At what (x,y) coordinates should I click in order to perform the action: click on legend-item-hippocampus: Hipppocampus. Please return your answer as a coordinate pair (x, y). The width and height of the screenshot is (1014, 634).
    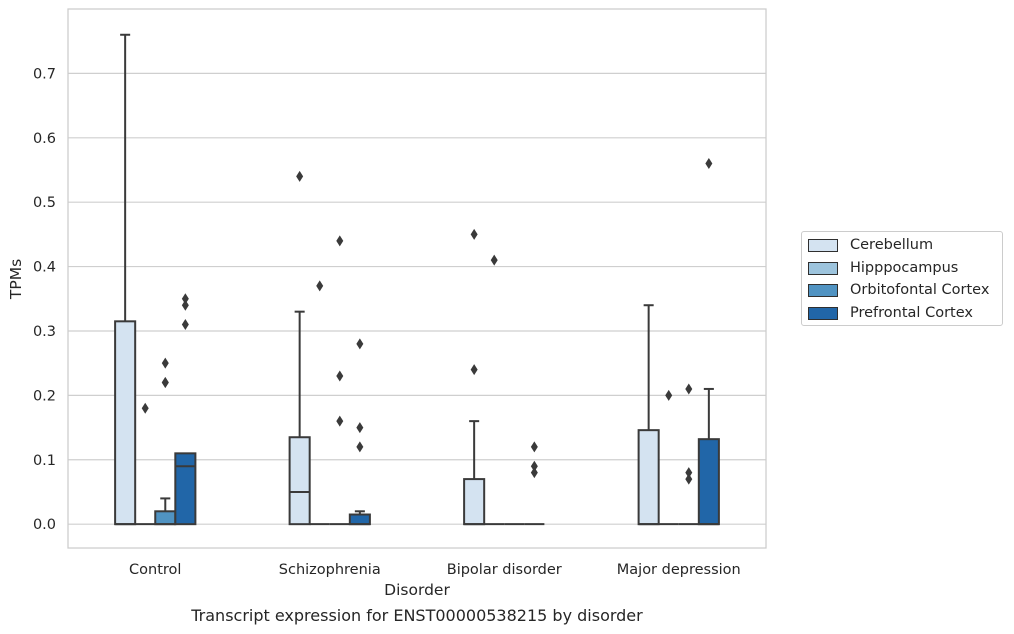
    Looking at the image, I should click on (883, 268).